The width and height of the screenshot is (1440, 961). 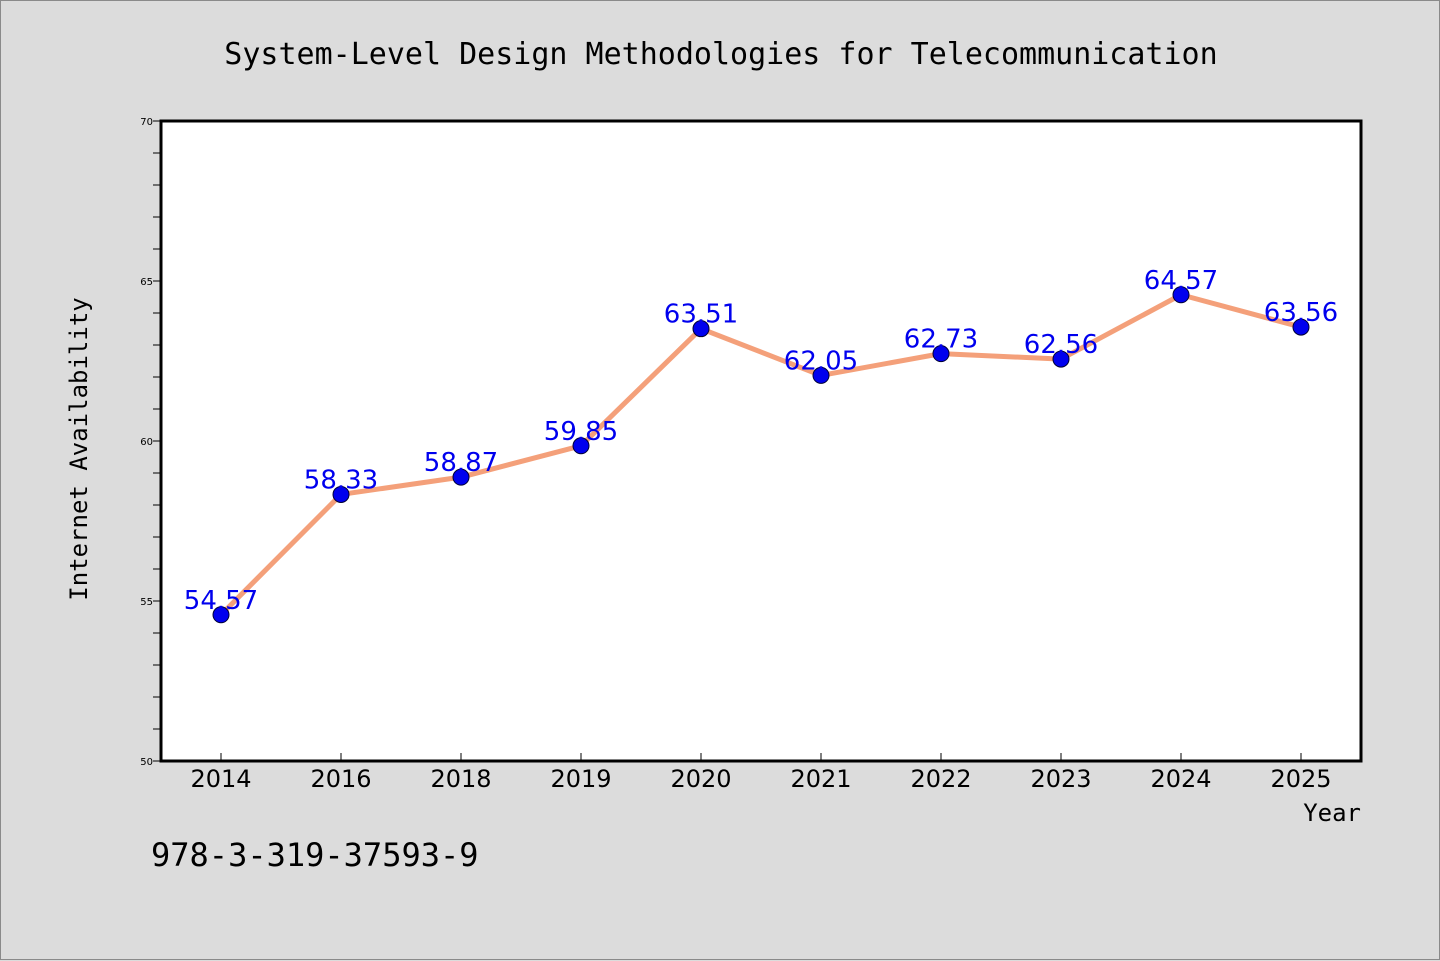 What do you see at coordinates (580, 779) in the screenshot?
I see `x-tick-label: 2019` at bounding box center [580, 779].